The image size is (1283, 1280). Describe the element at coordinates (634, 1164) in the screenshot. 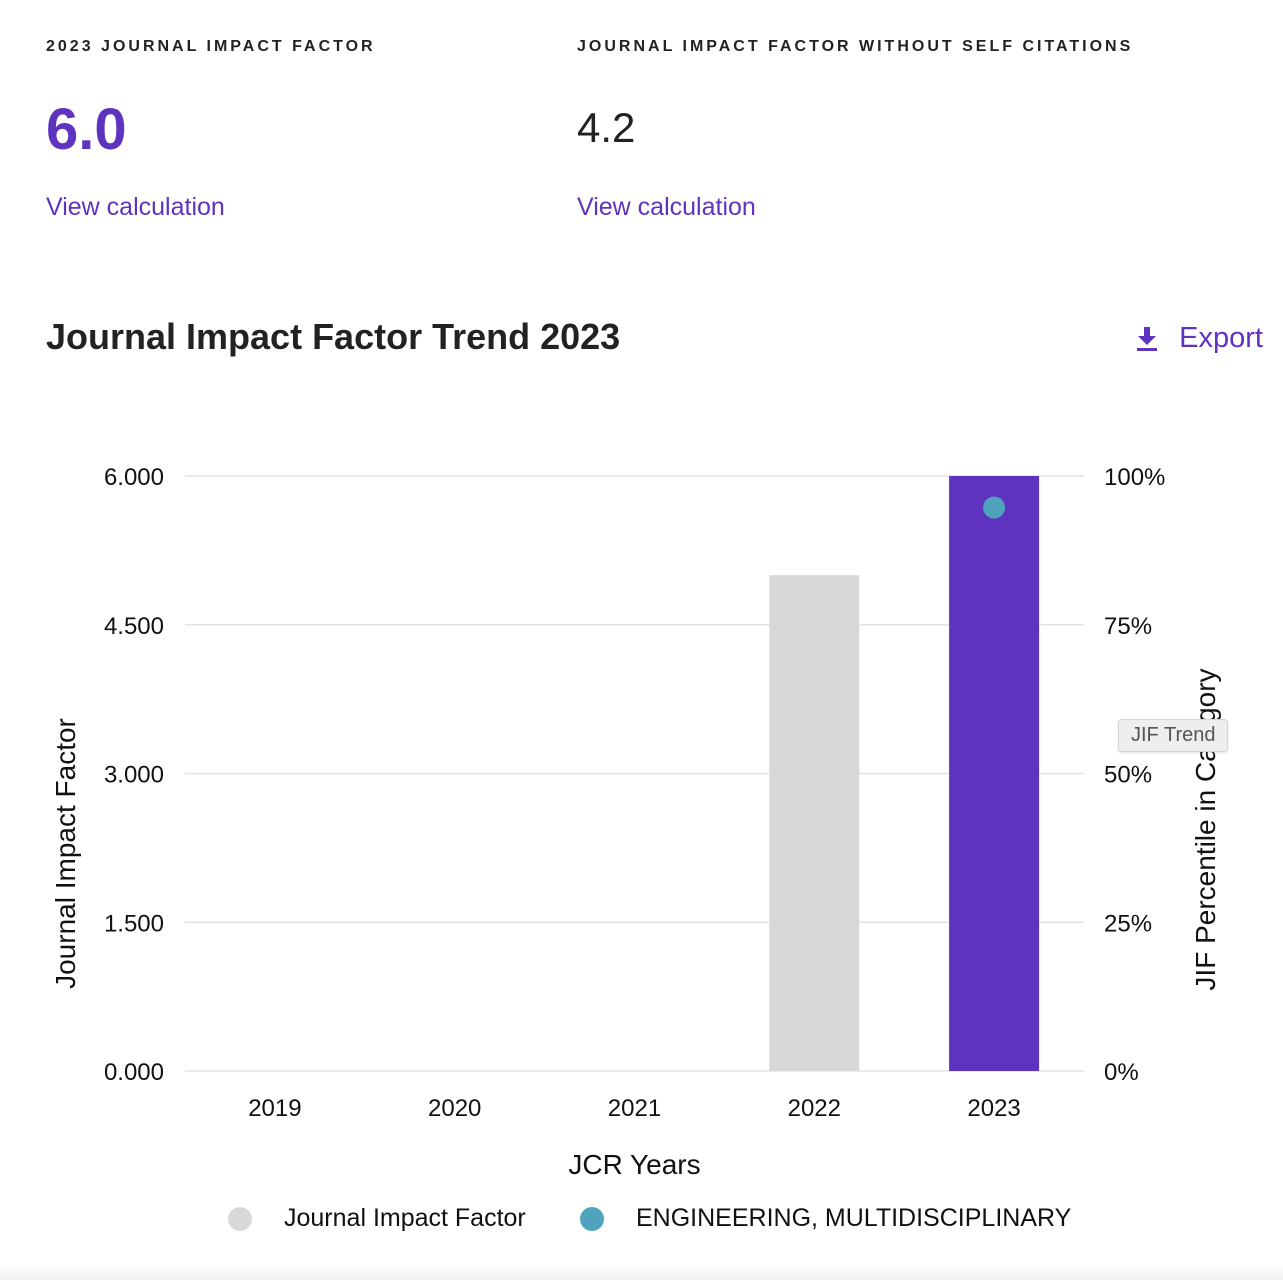

I see `x-axis-label: JCR Years` at that location.